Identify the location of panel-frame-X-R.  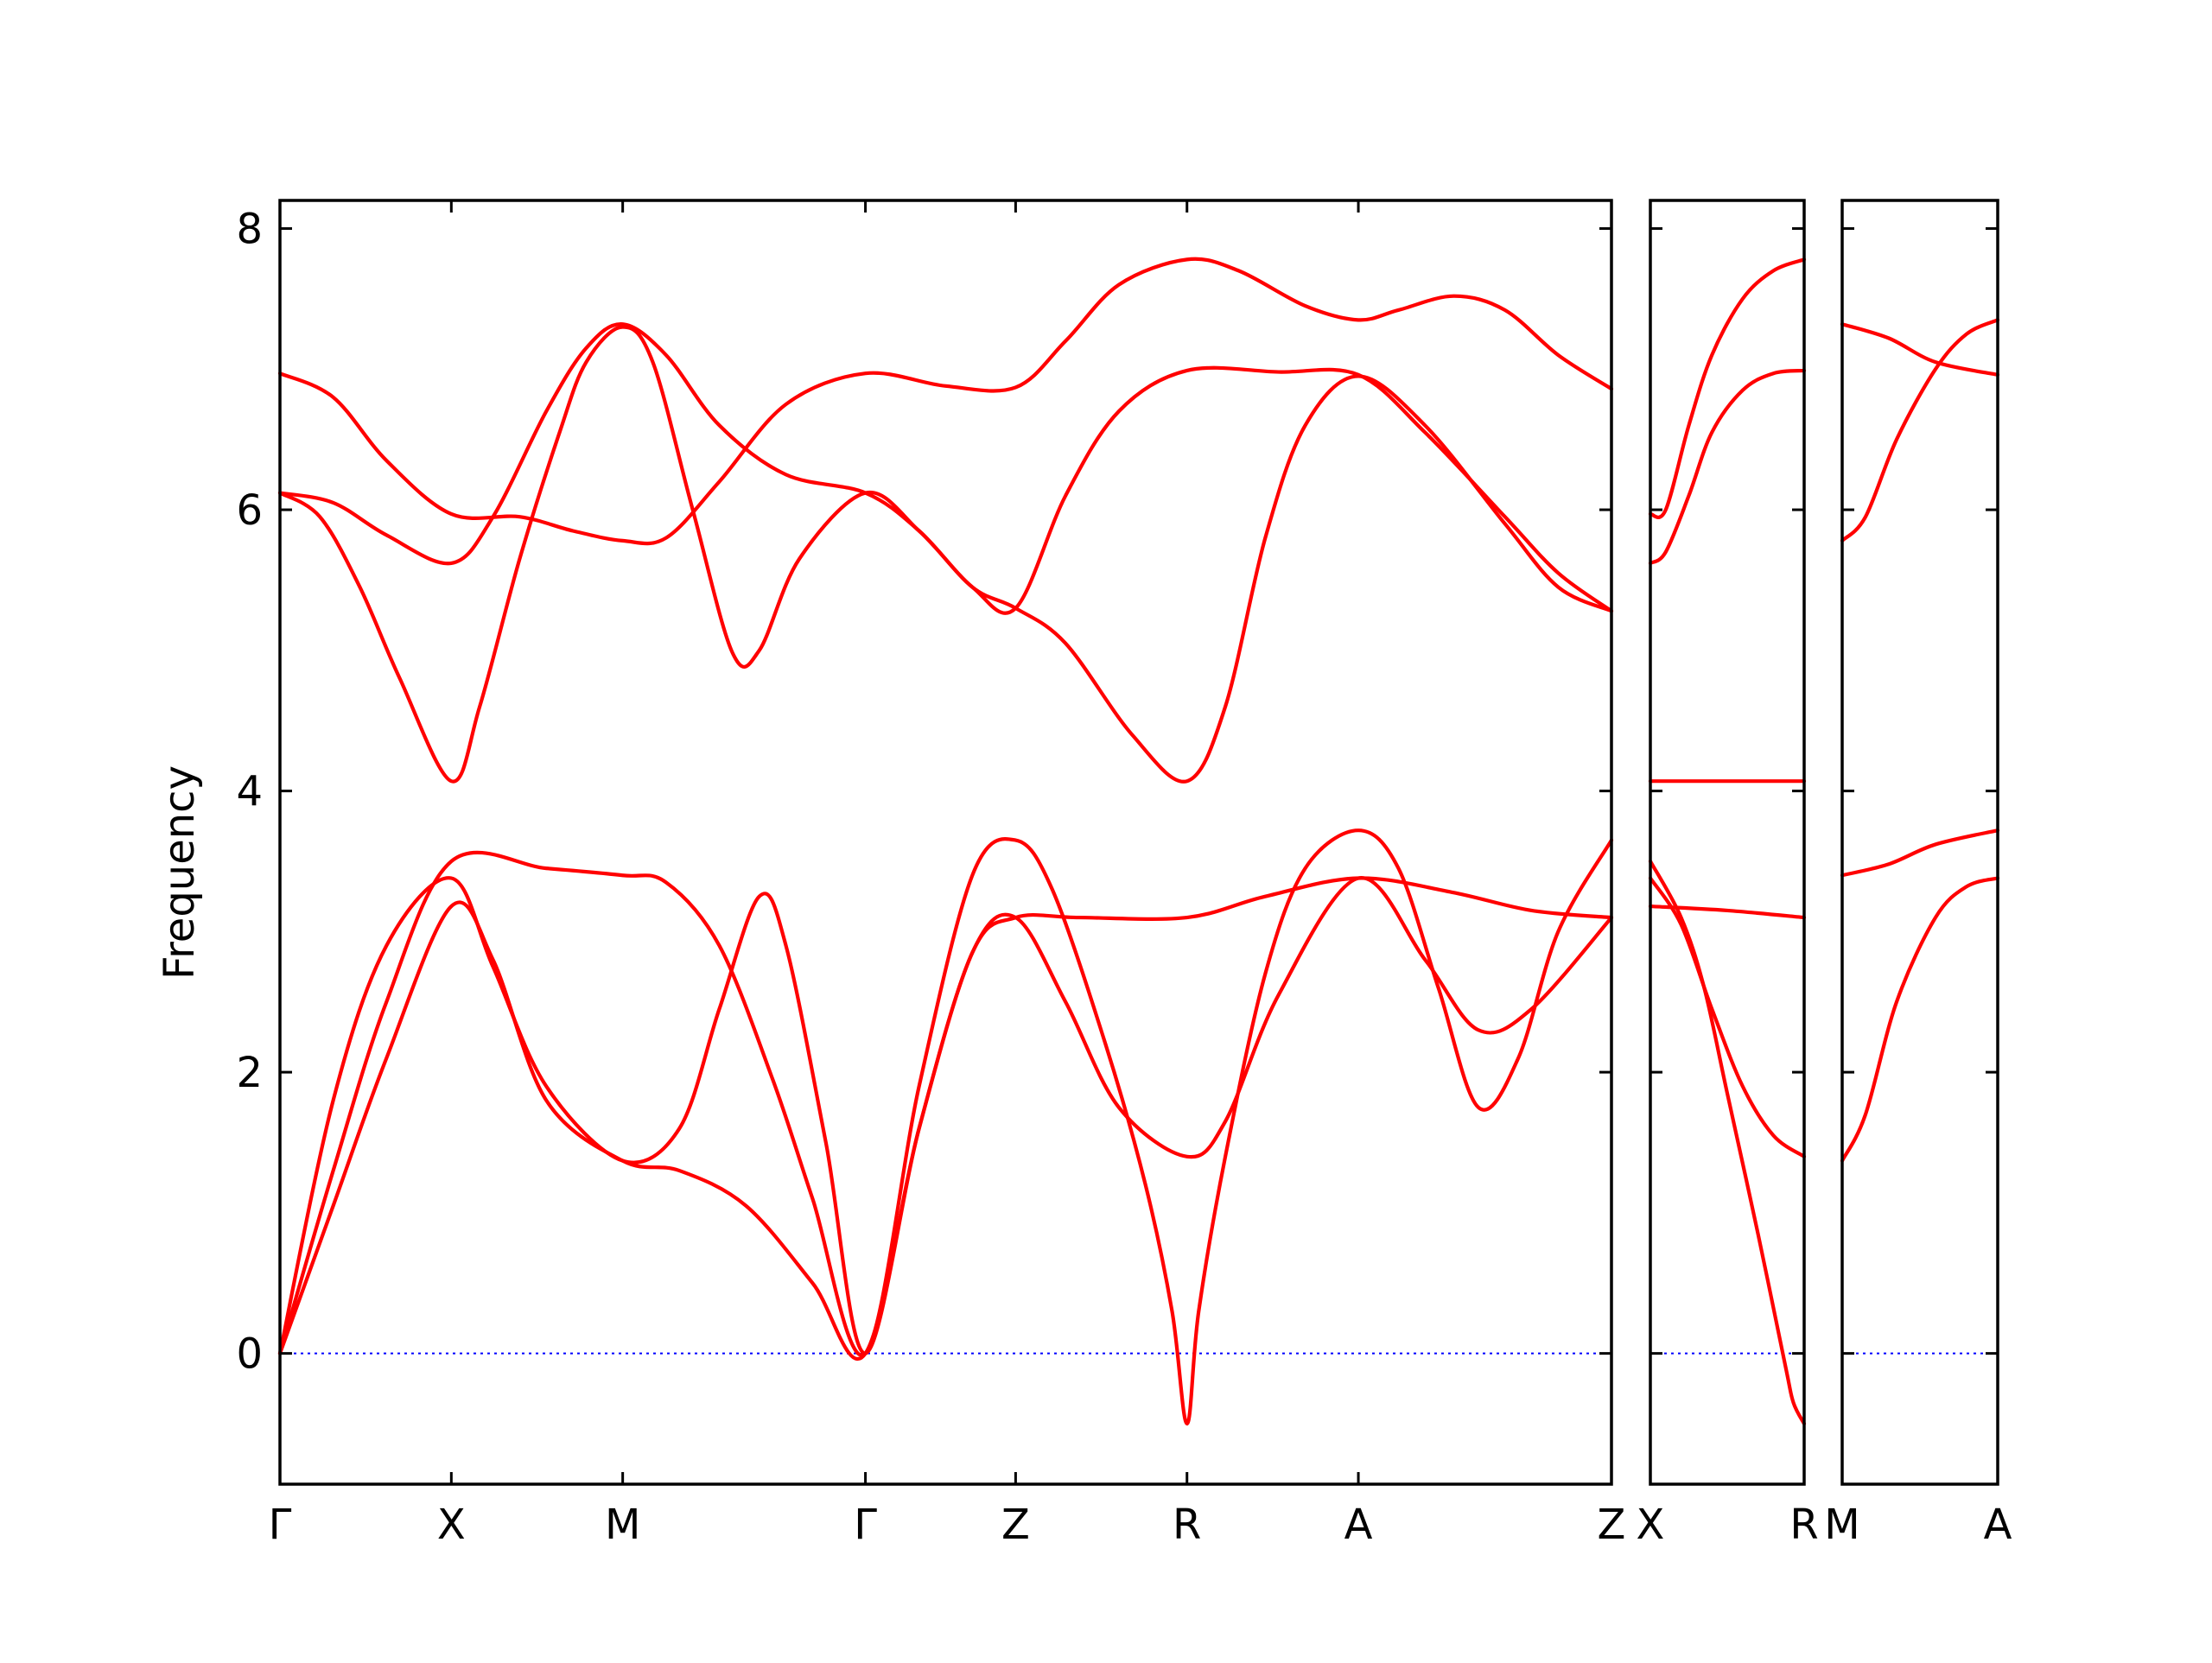
(1727, 843).